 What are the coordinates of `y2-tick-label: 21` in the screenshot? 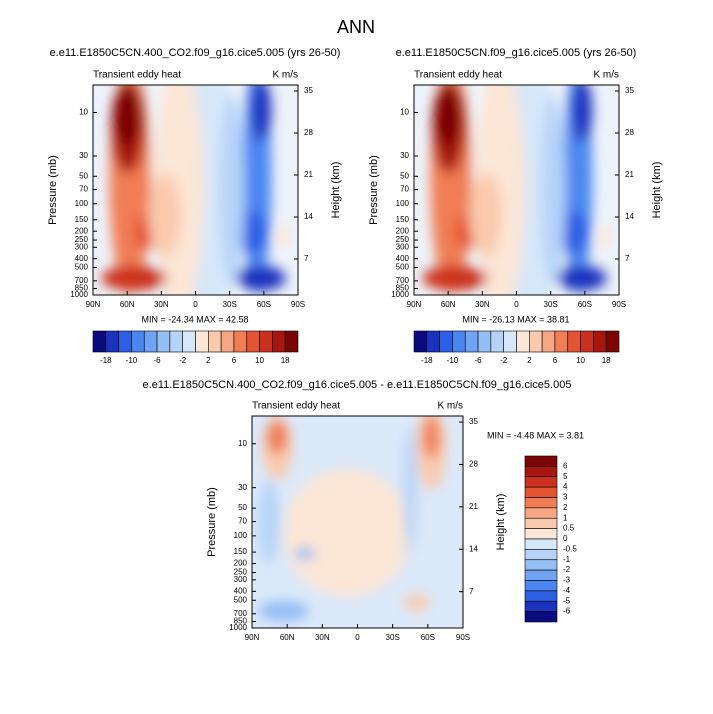 It's located at (473, 506).